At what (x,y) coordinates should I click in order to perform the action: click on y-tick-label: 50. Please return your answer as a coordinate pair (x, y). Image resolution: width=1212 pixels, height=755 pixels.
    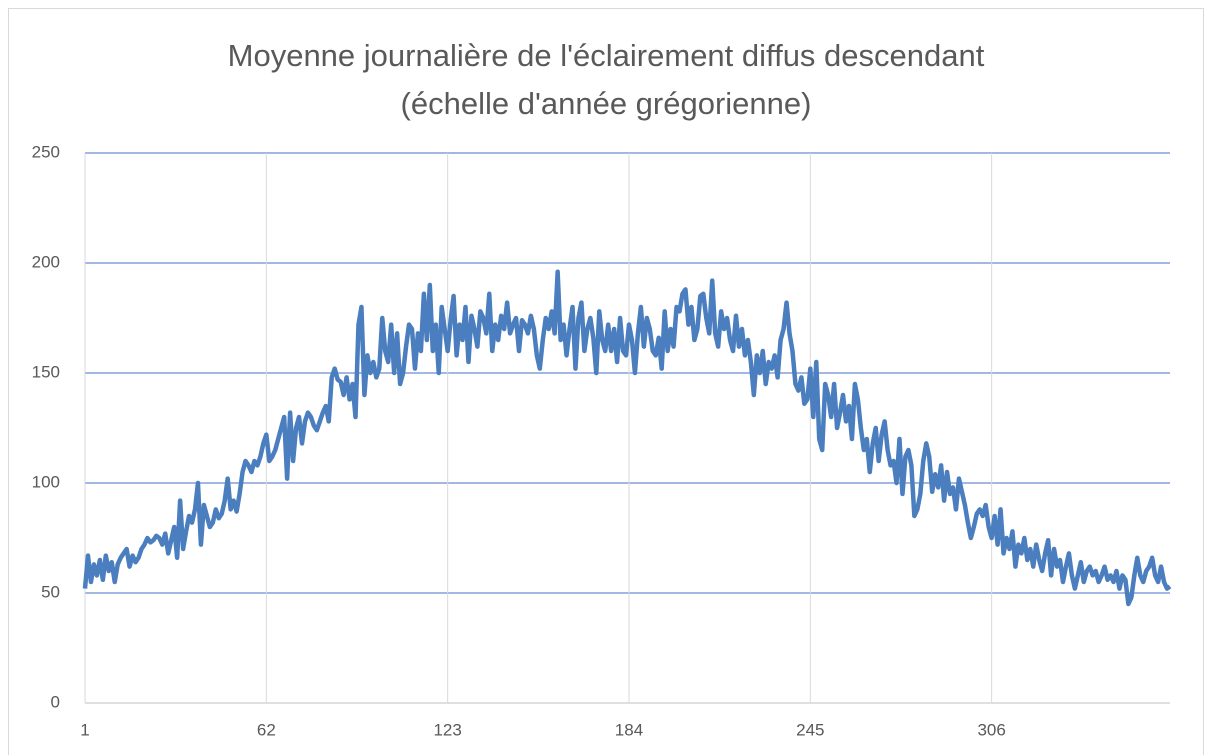
    Looking at the image, I should click on (50, 591).